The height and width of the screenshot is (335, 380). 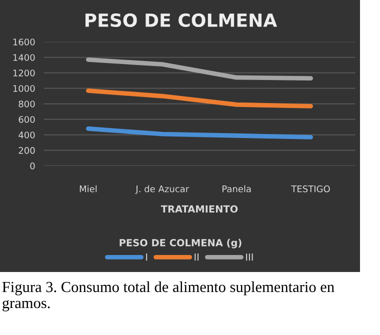 I want to click on x-tick-label: Panela, so click(x=236, y=188).